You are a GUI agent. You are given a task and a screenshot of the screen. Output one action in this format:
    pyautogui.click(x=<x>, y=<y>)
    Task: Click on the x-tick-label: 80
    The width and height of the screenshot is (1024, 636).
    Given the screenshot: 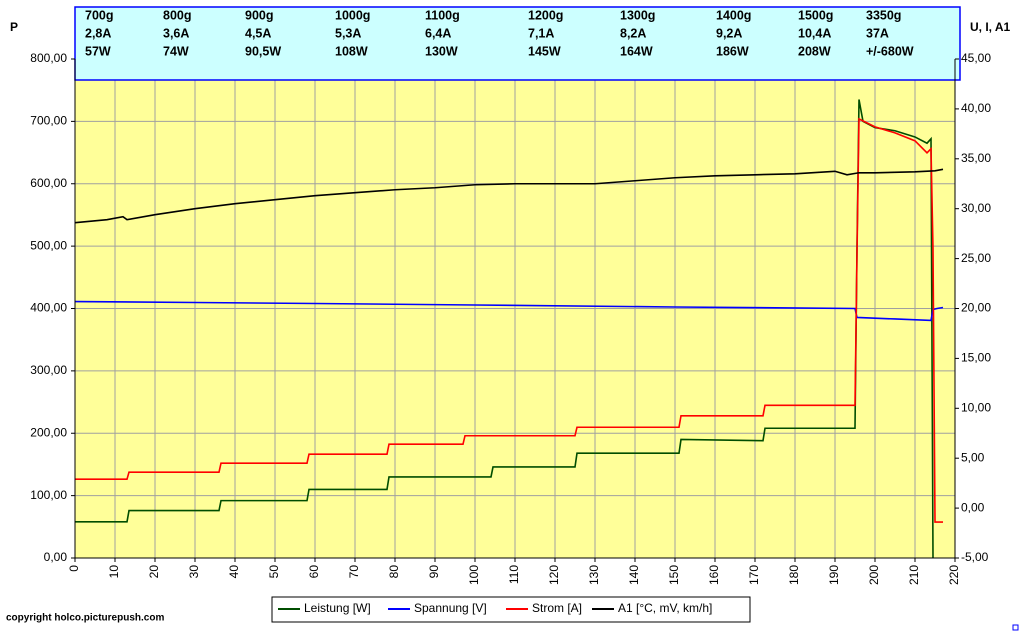 What is the action you would take?
    pyautogui.click(x=394, y=572)
    